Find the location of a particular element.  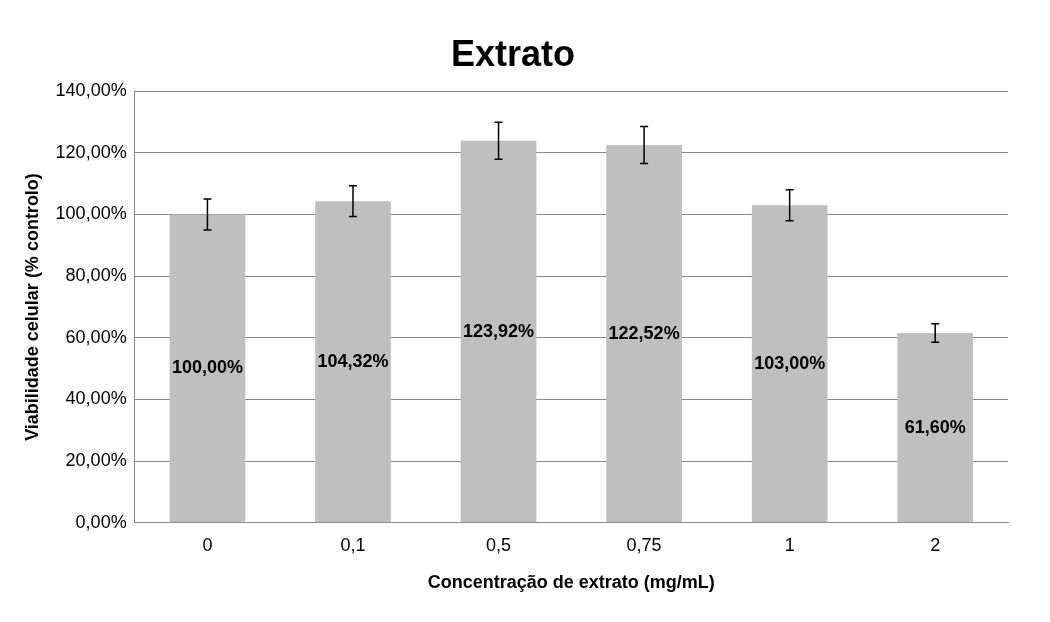

y-tick-label: 60,00% is located at coordinates (96, 336).